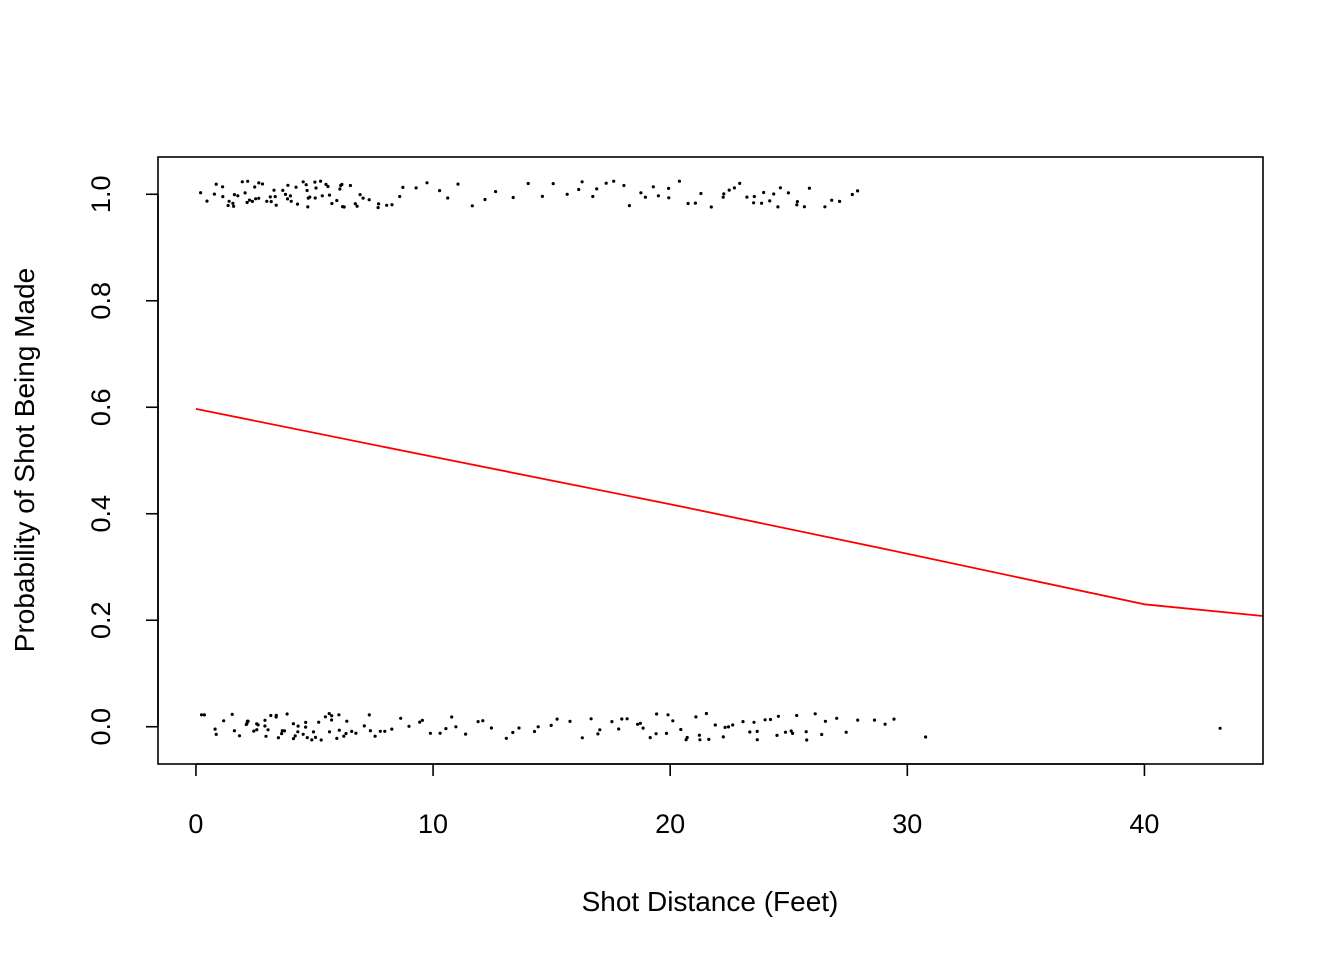  Describe the element at coordinates (101, 727) in the screenshot. I see `y-tick-label: 0.0` at that location.